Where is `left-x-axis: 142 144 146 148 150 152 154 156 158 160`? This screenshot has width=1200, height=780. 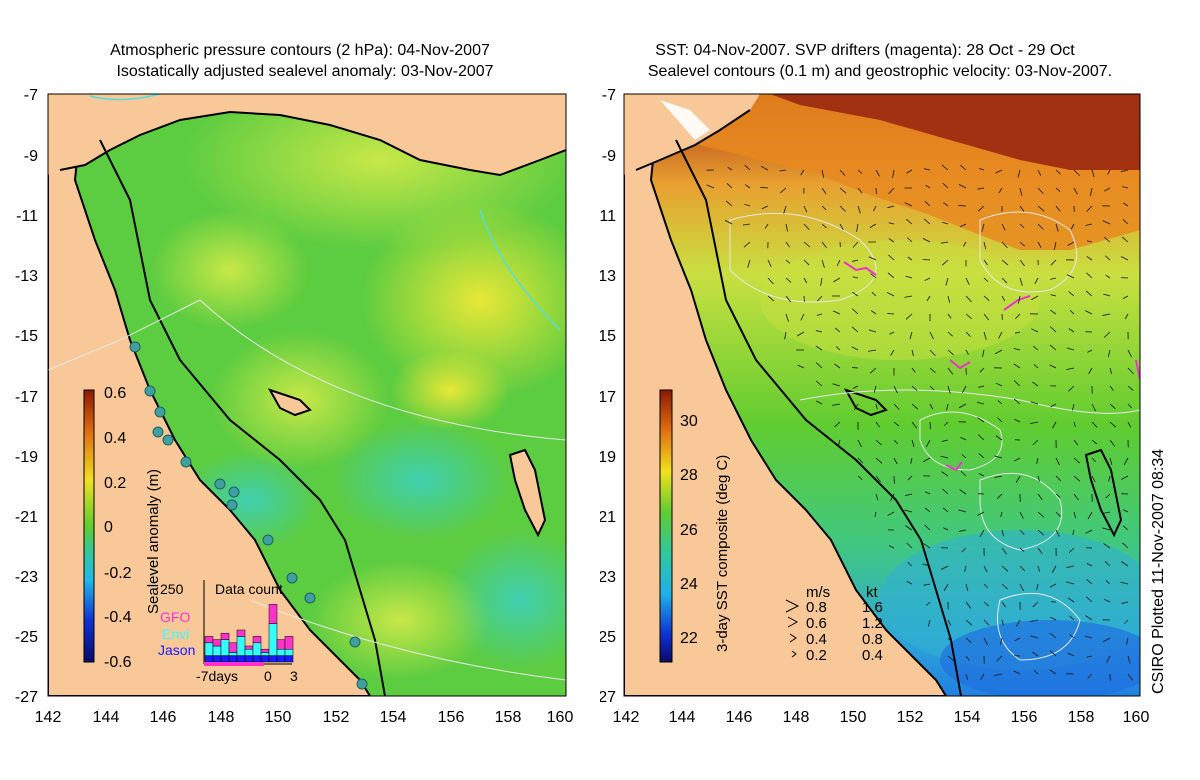
left-x-axis: 142 144 146 148 150 152 154 156 158 160 is located at coordinates (304, 717).